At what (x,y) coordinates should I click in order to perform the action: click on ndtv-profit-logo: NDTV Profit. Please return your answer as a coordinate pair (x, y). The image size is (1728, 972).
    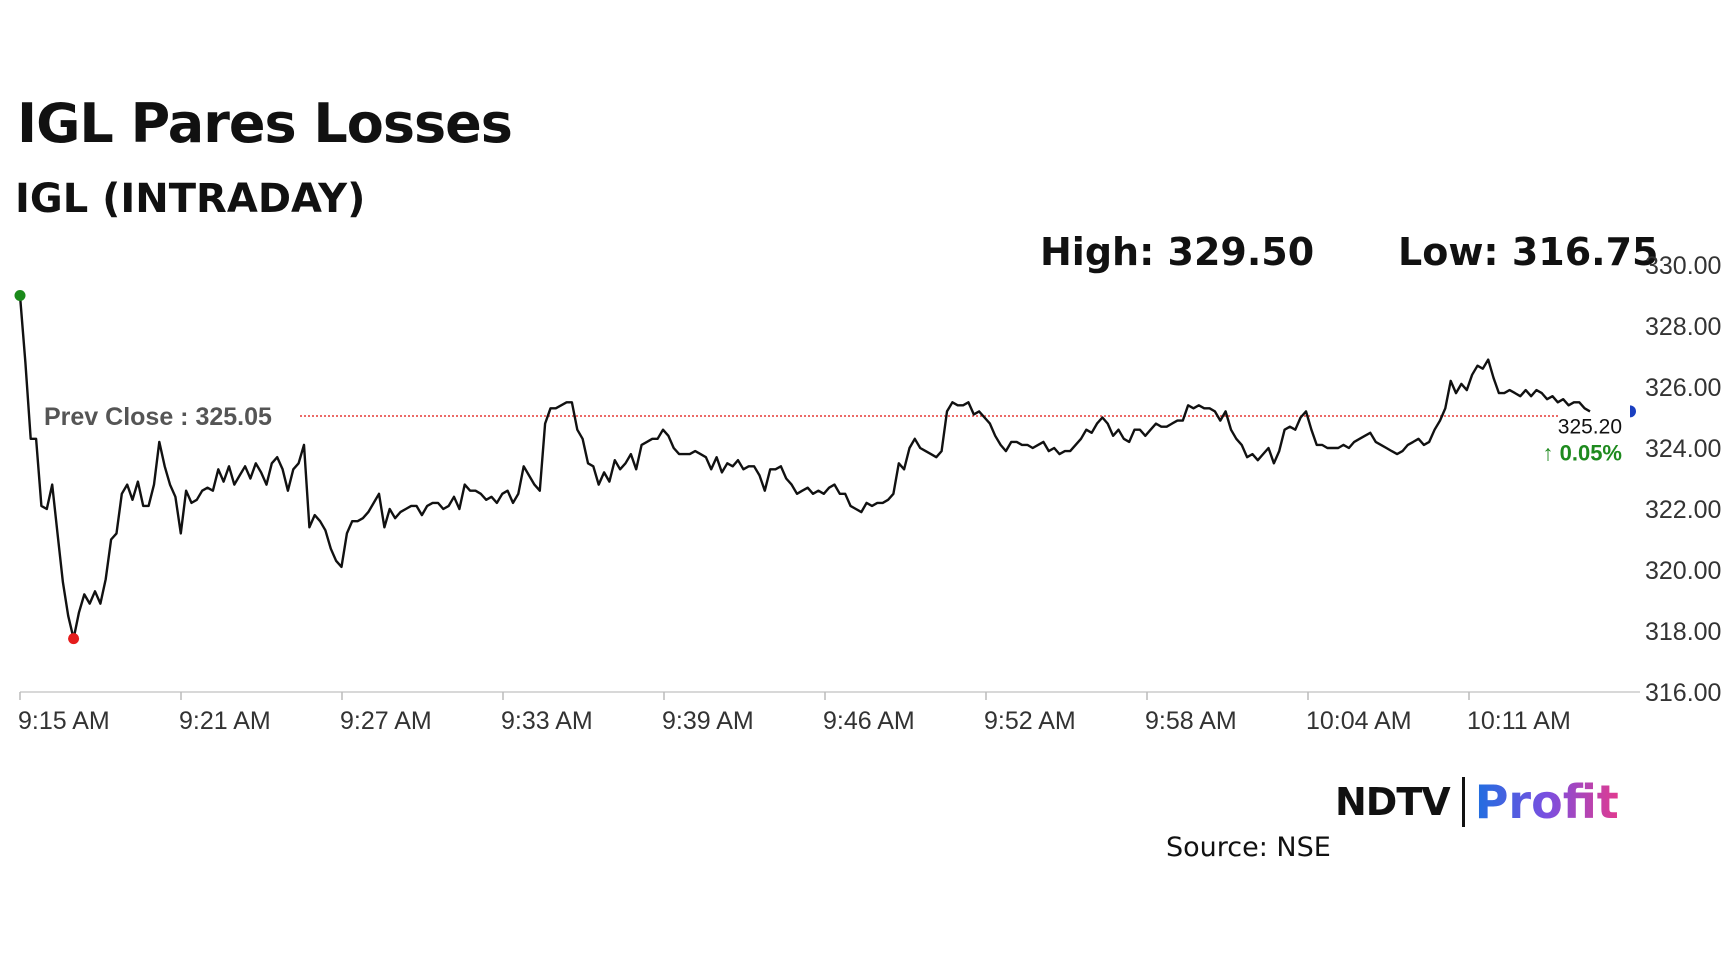
    Looking at the image, I should click on (1477, 802).